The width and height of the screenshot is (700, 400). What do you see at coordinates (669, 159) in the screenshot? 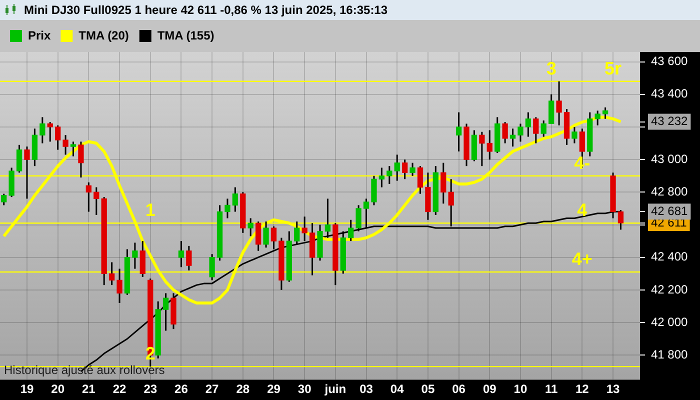
I see `y-tick-label: 43 000` at bounding box center [669, 159].